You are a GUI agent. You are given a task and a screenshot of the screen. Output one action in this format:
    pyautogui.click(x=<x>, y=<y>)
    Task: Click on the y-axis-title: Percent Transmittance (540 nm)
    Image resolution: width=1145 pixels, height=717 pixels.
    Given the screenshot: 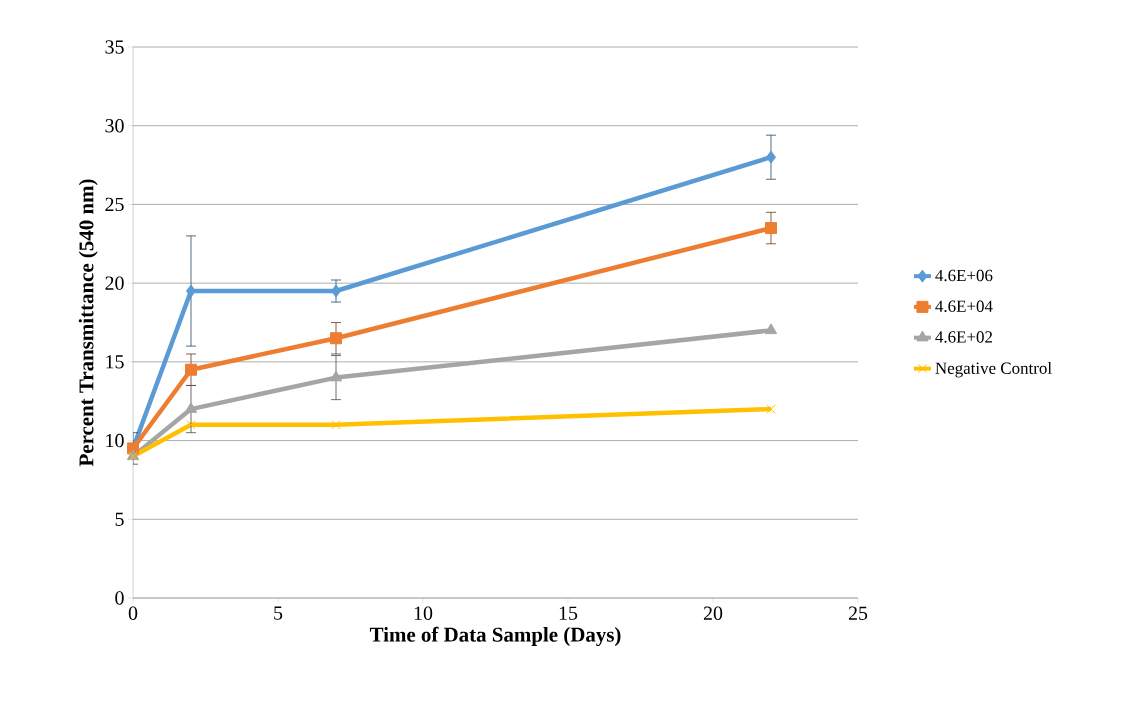 What is the action you would take?
    pyautogui.click(x=88, y=323)
    